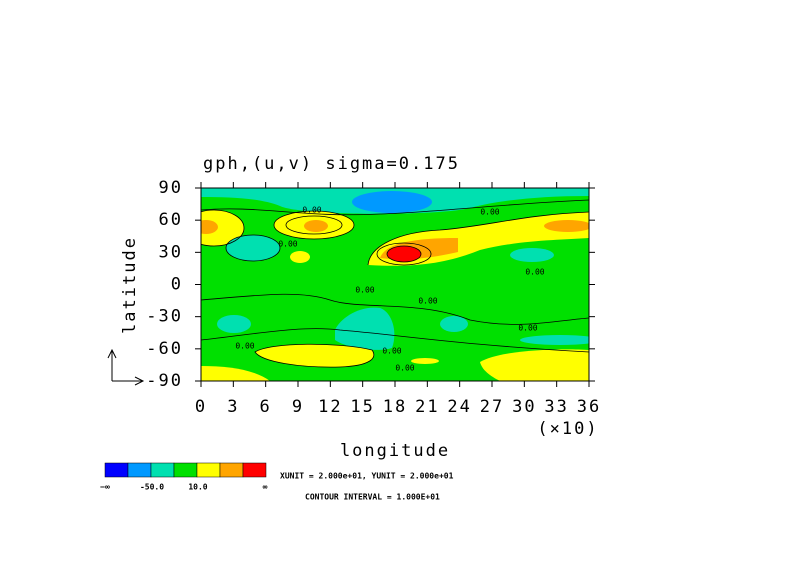  What do you see at coordinates (177, 285) in the screenshot?
I see `y-tick-label: 0` at bounding box center [177, 285].